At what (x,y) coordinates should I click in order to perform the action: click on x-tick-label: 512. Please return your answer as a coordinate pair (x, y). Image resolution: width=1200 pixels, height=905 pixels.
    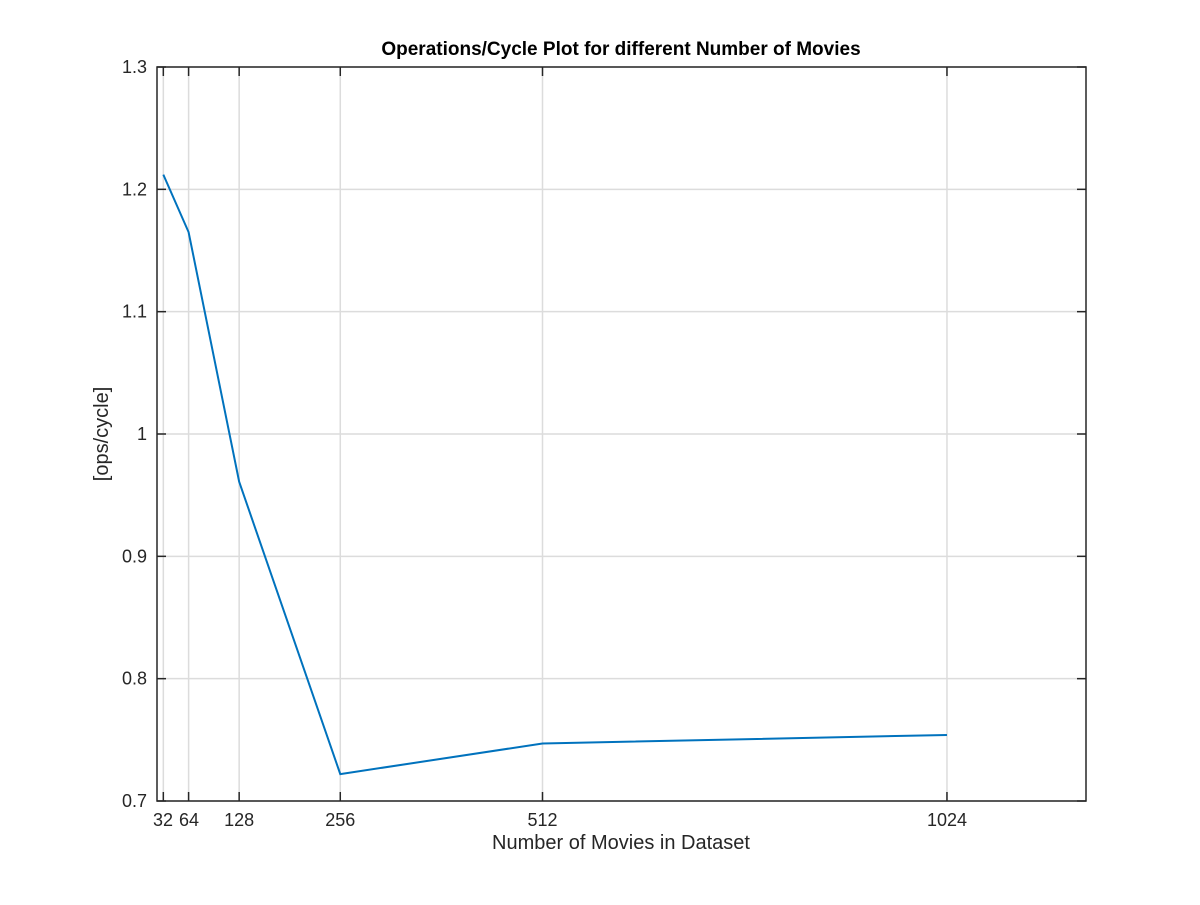
    Looking at the image, I should click on (542, 820).